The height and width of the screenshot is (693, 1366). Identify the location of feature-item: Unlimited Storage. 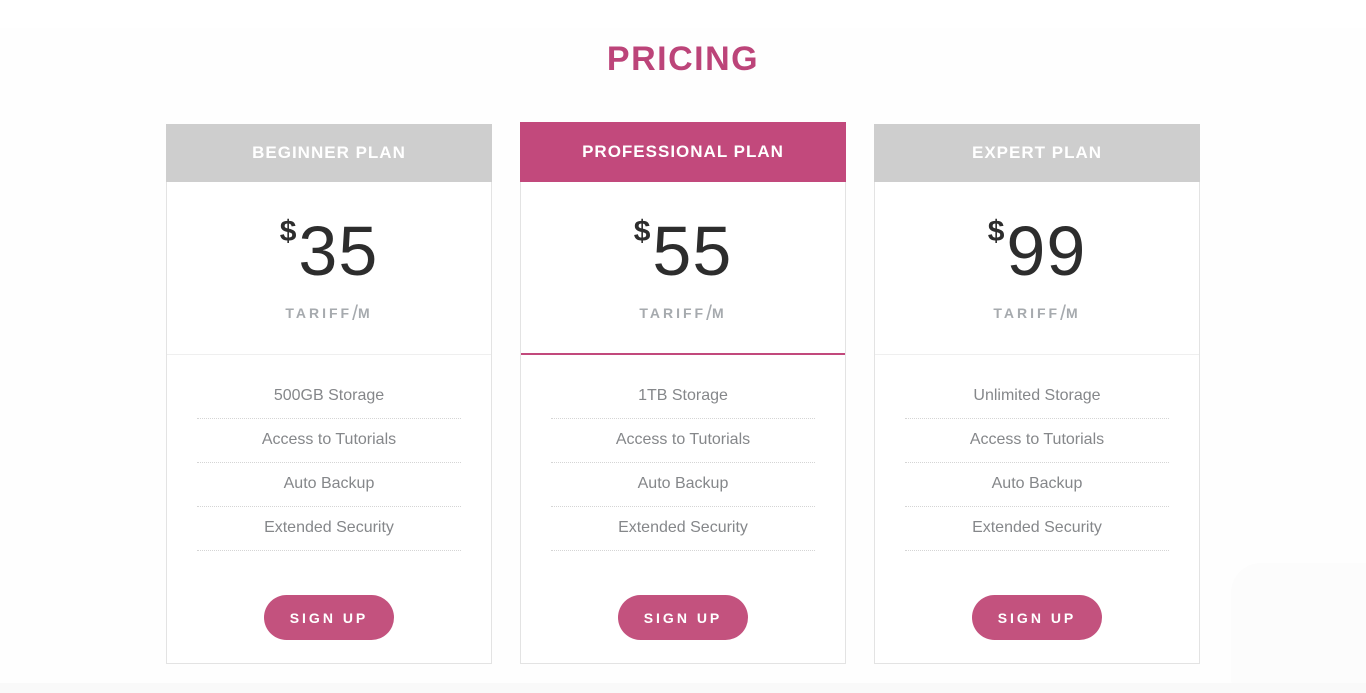
(1037, 397).